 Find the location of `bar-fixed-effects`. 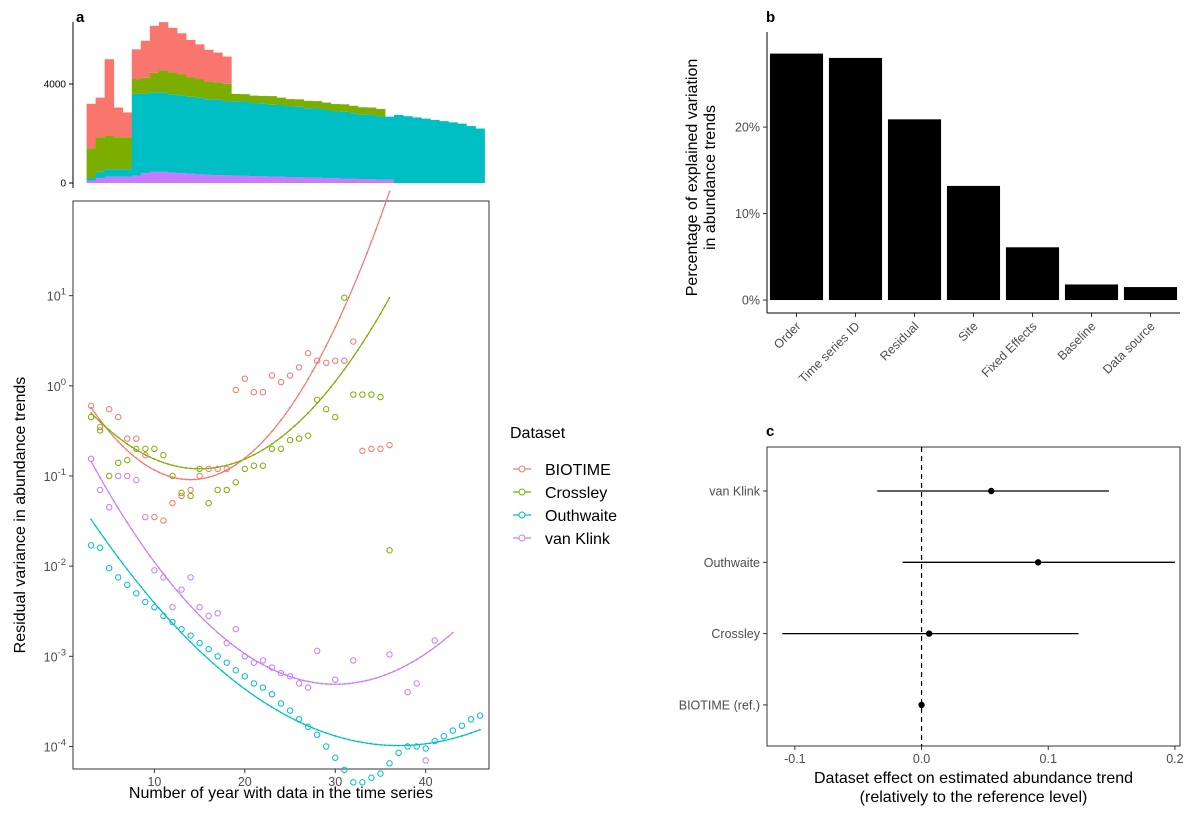

bar-fixed-effects is located at coordinates (1032, 274).